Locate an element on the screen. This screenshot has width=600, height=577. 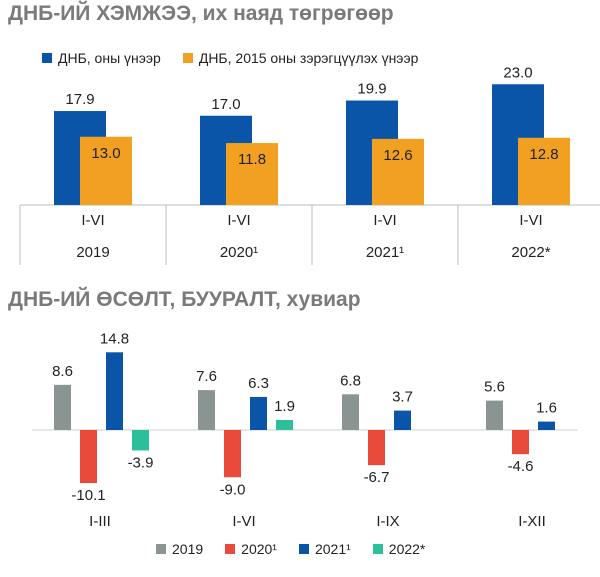
chart1-legend-item-nominal: ДНБ, оны үнээр is located at coordinates (101, 58).